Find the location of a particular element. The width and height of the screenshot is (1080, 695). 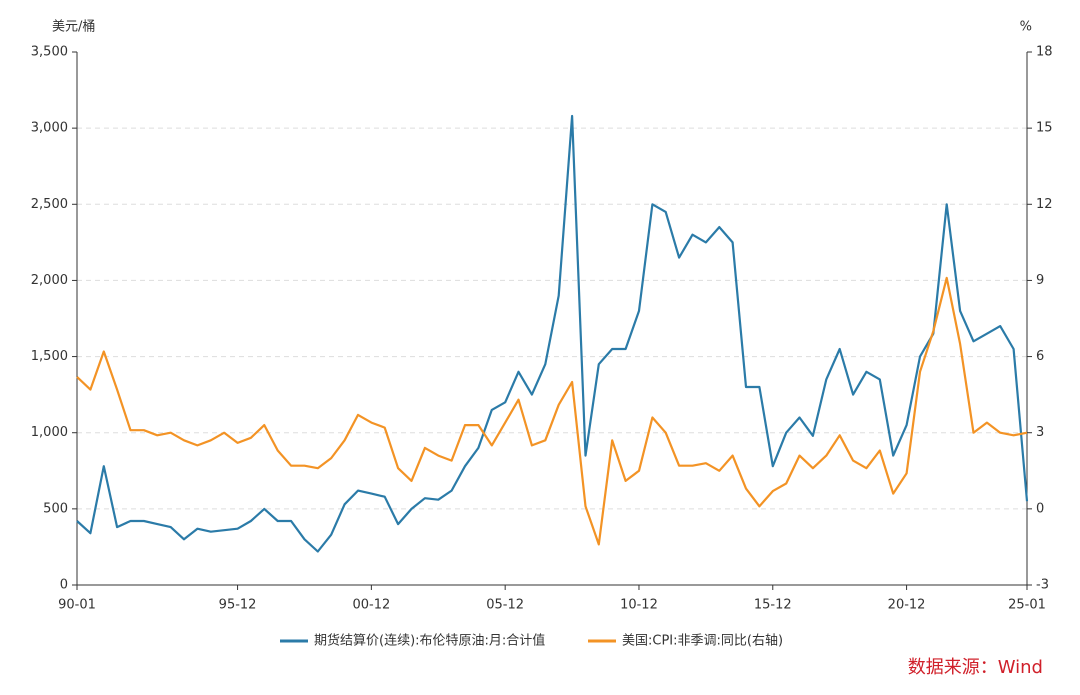

y-tick-label: 1,000 is located at coordinates (49, 432).